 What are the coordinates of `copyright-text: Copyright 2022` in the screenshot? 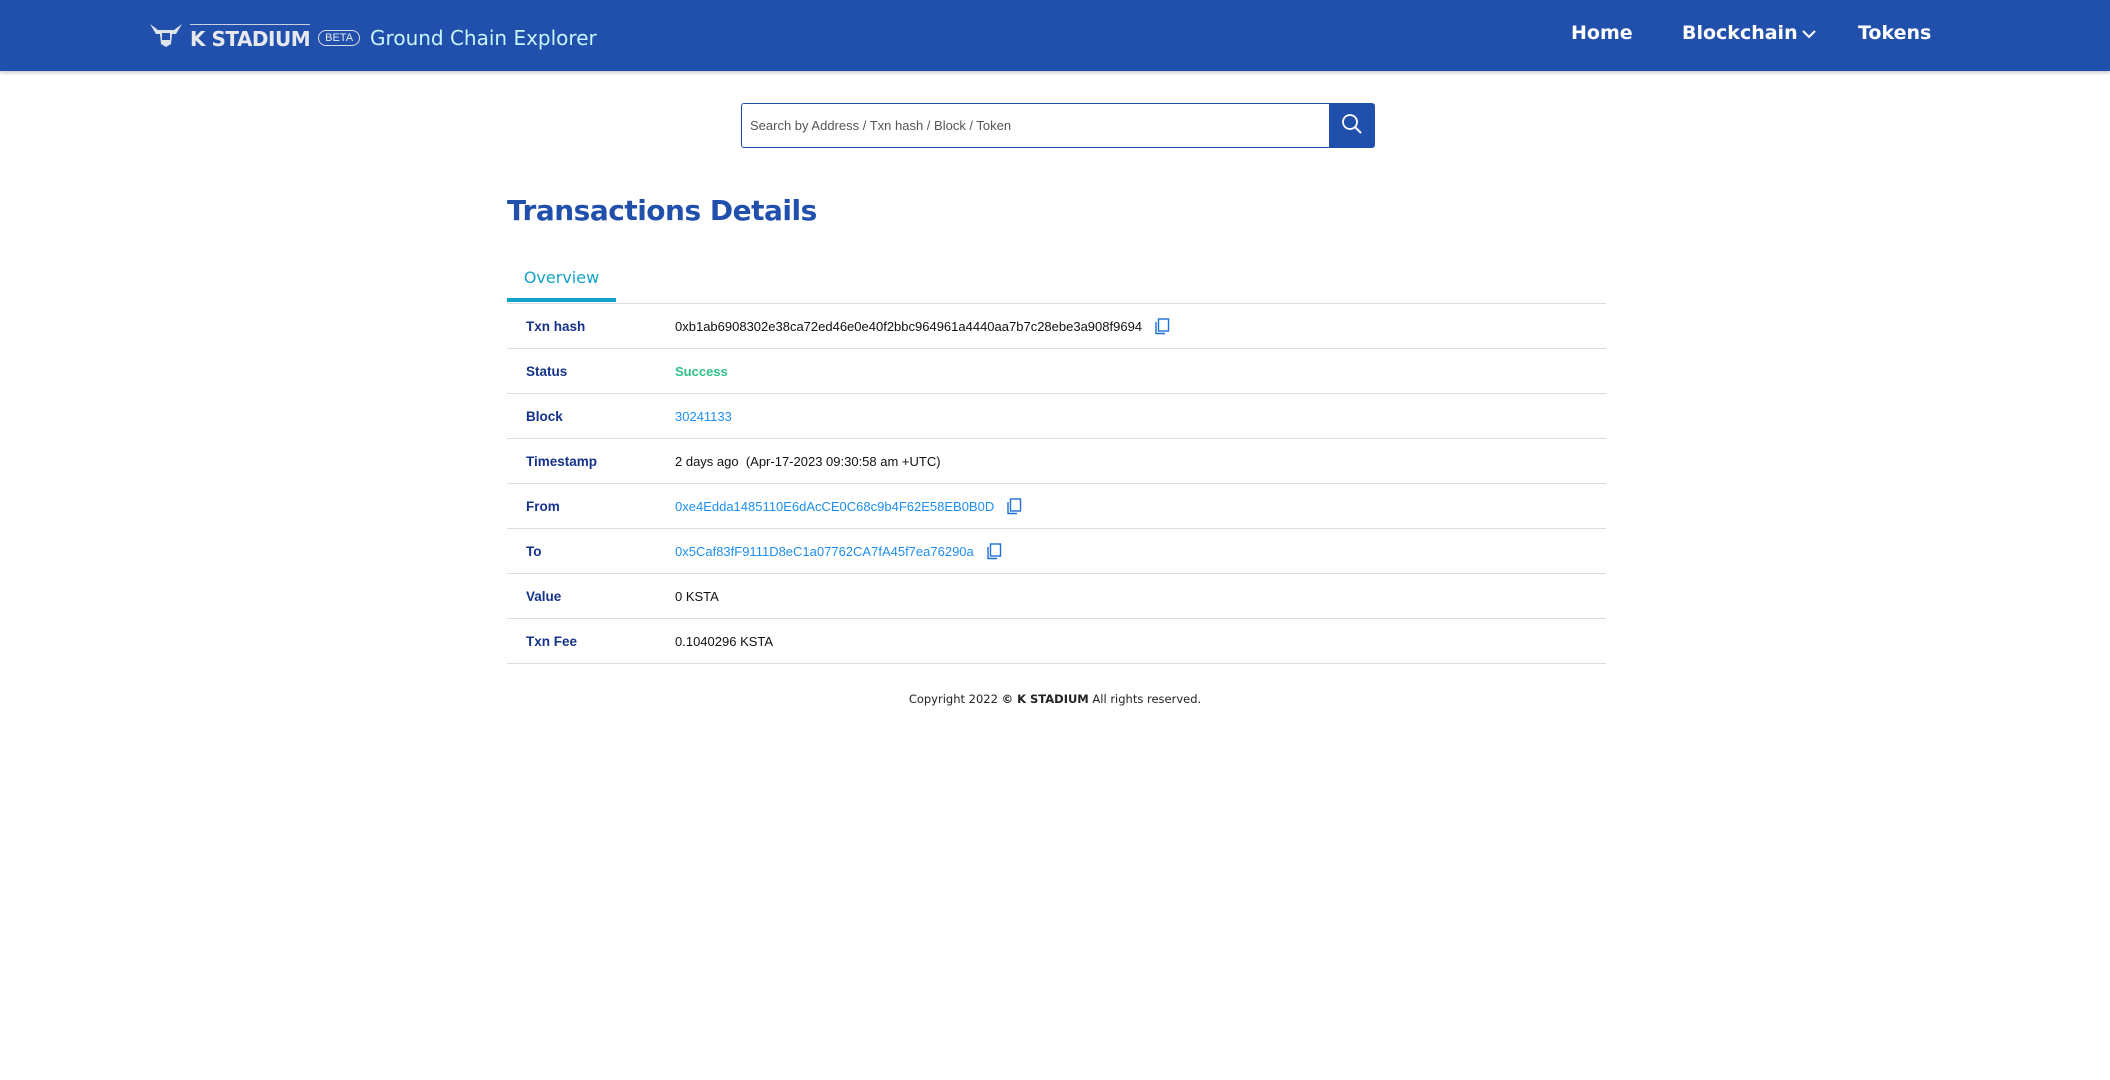 It's located at (955, 699).